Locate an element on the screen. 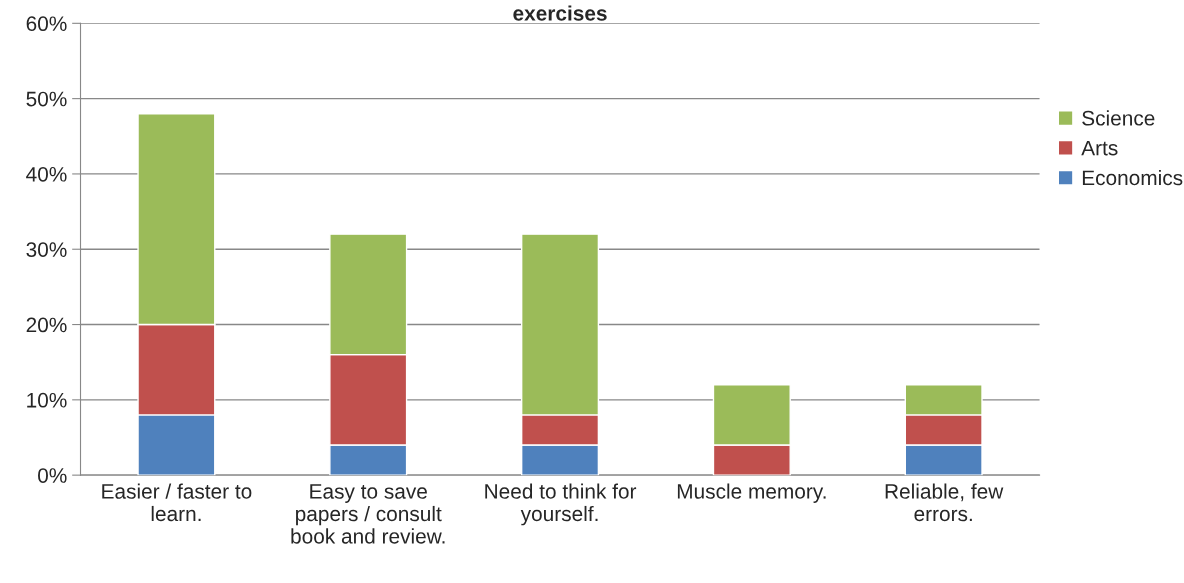 Image resolution: width=1184 pixels, height=583 pixels. legend-label: Science is located at coordinates (1118, 118).